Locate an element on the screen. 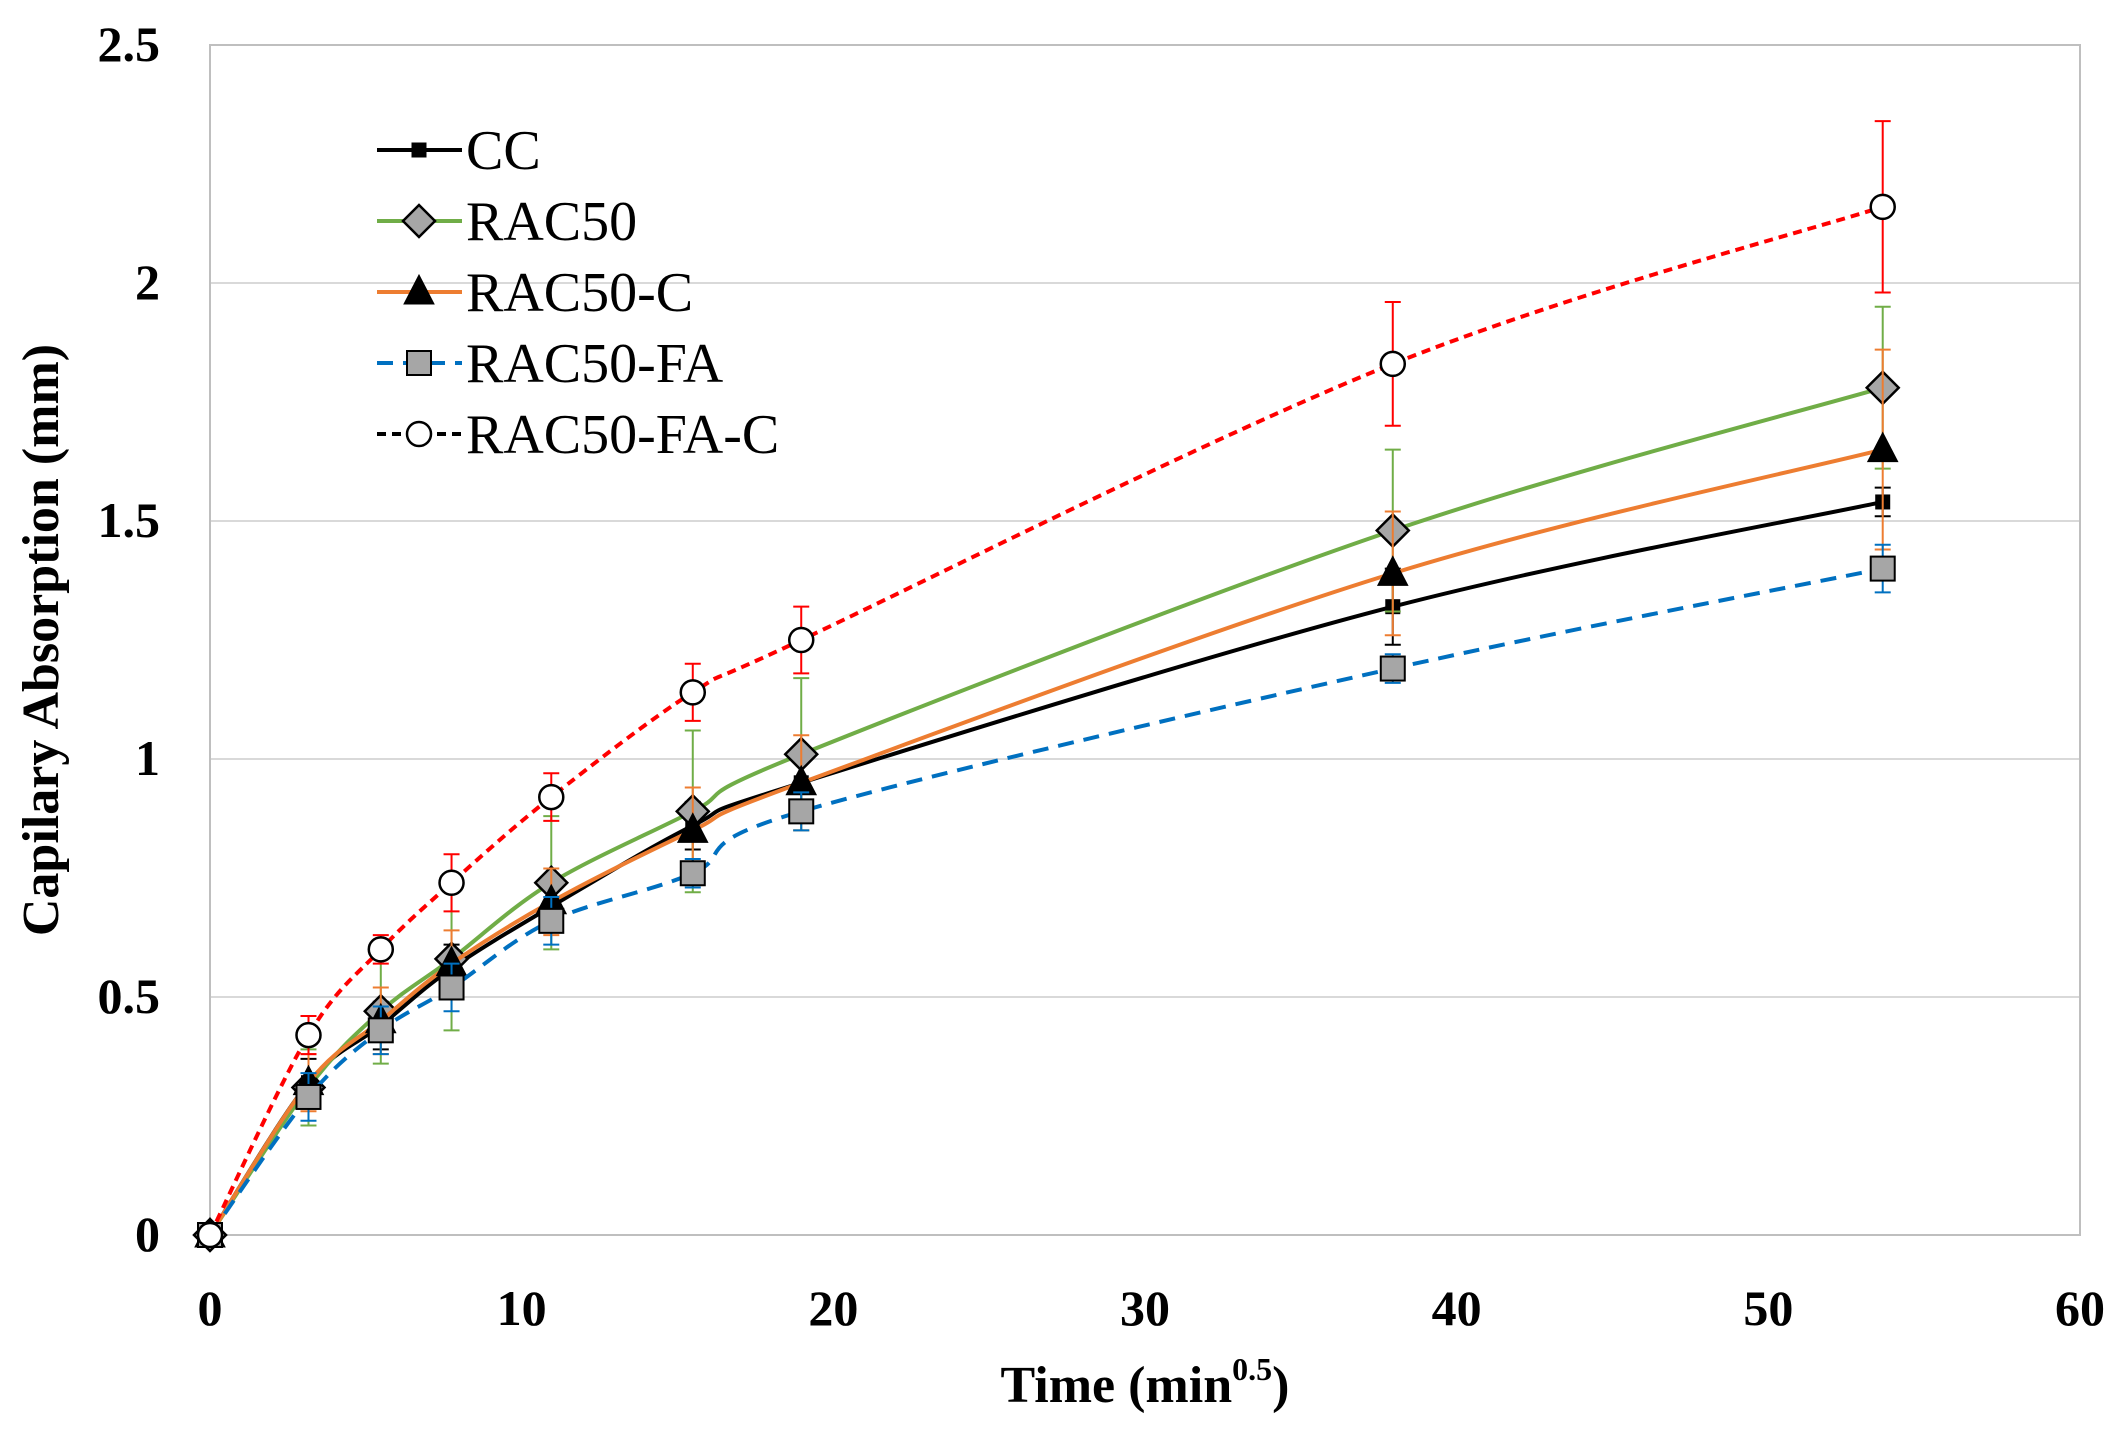  legend-item-rac50-c: RAC50-C is located at coordinates (535, 293).